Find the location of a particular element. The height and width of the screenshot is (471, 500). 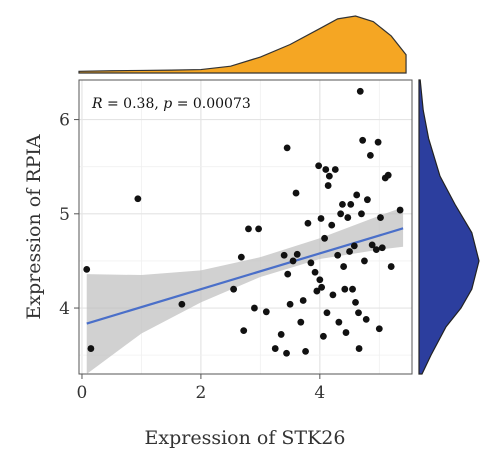

y-axis-label: Expression of RPIA is located at coordinates (34, 226).